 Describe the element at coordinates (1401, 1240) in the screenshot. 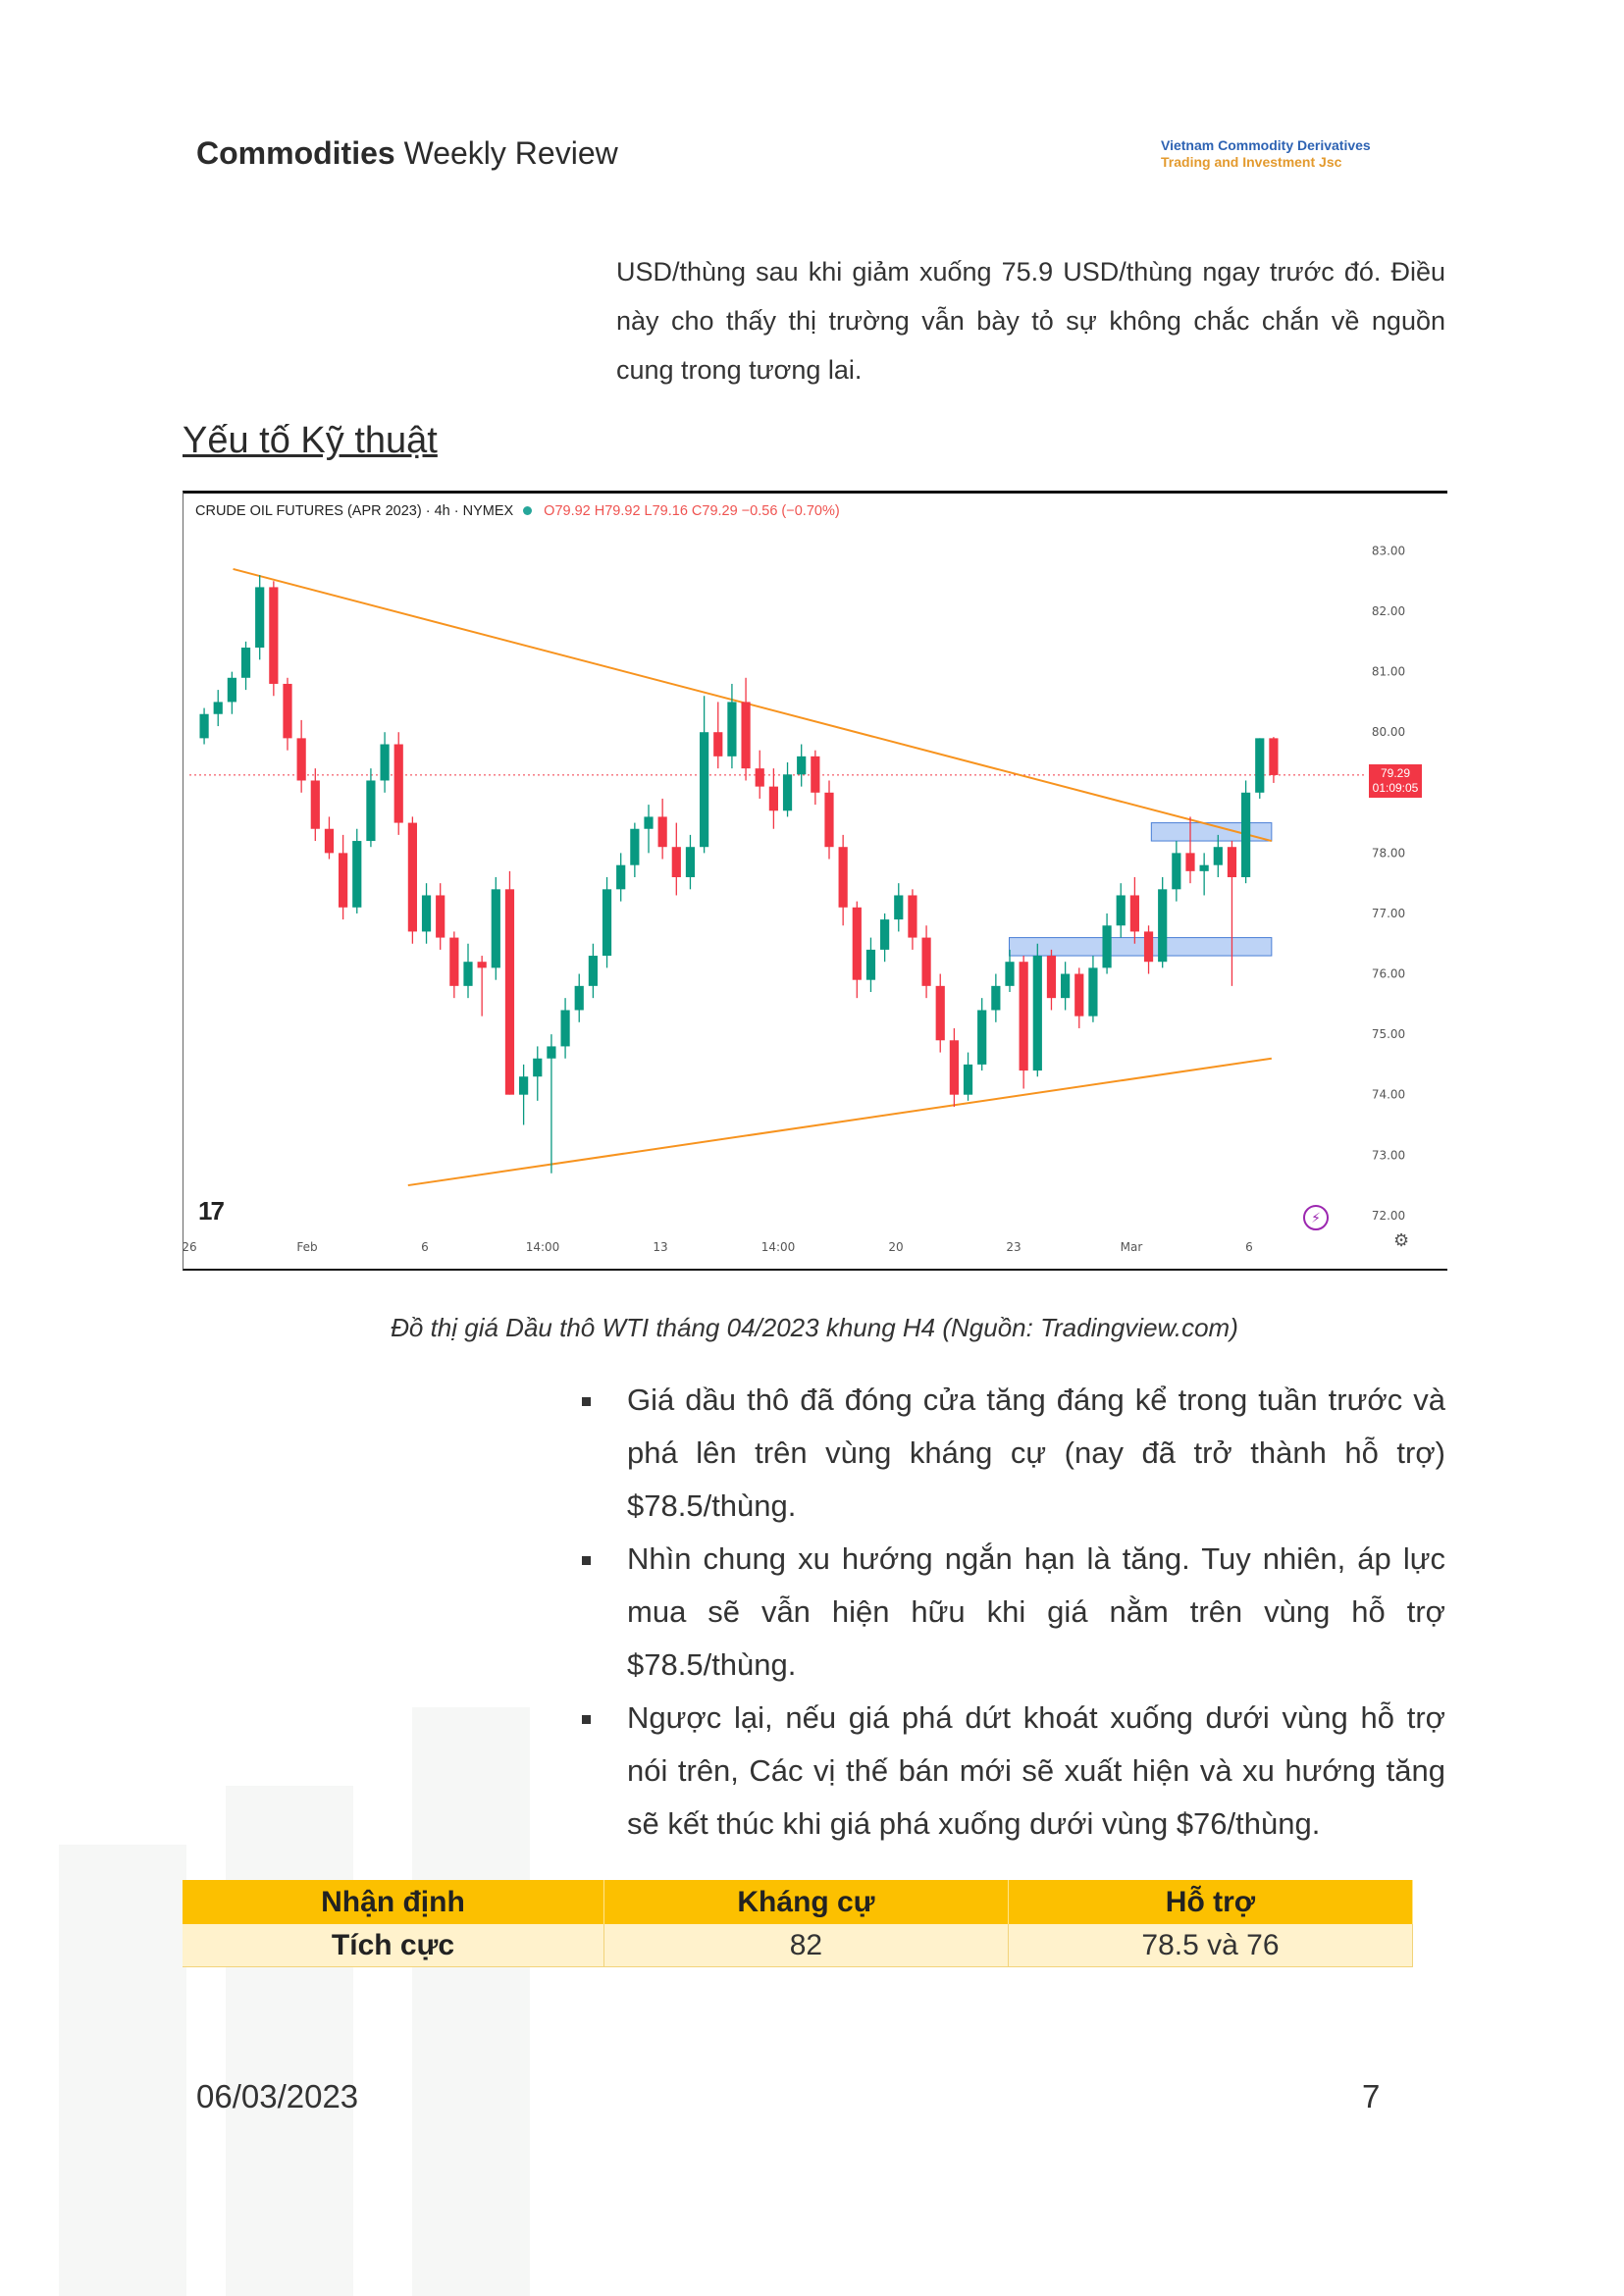

I see `gear-icon: ⚙` at that location.